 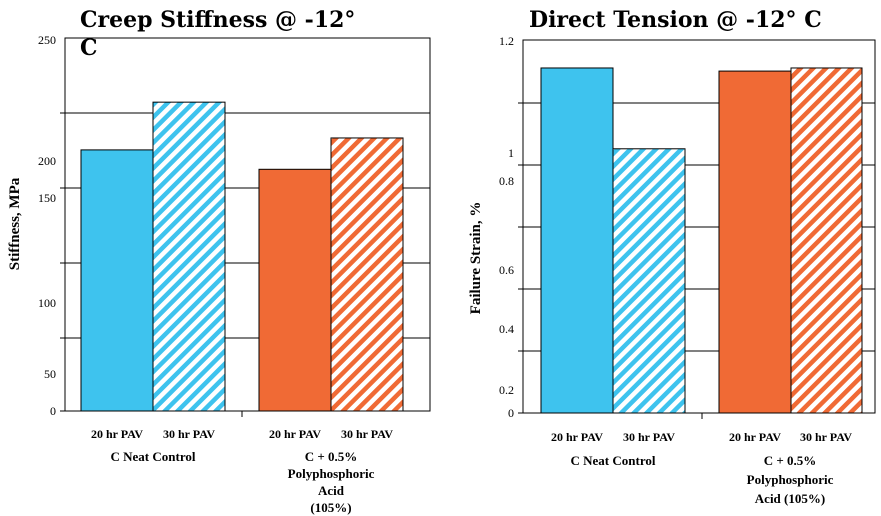 What do you see at coordinates (506, 181) in the screenshot?
I see `y-tick-label: 0.8` at bounding box center [506, 181].